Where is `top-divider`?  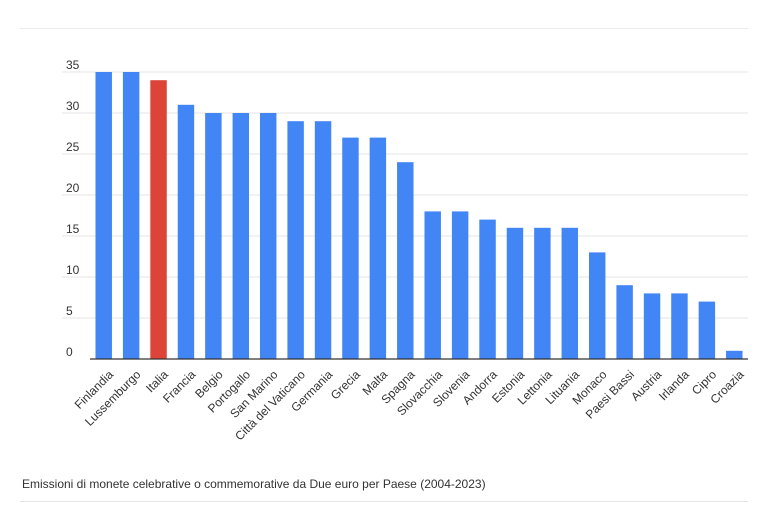
top-divider is located at coordinates (384, 28).